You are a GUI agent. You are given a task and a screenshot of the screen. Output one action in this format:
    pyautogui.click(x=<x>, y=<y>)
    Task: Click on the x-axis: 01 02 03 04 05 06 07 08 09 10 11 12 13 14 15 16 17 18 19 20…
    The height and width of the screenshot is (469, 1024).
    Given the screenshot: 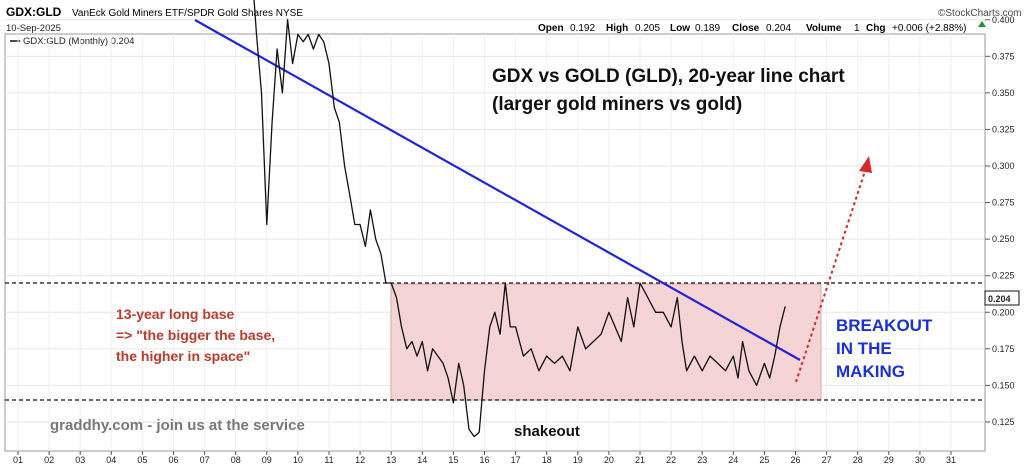 What is the action you would take?
    pyautogui.click(x=484, y=458)
    